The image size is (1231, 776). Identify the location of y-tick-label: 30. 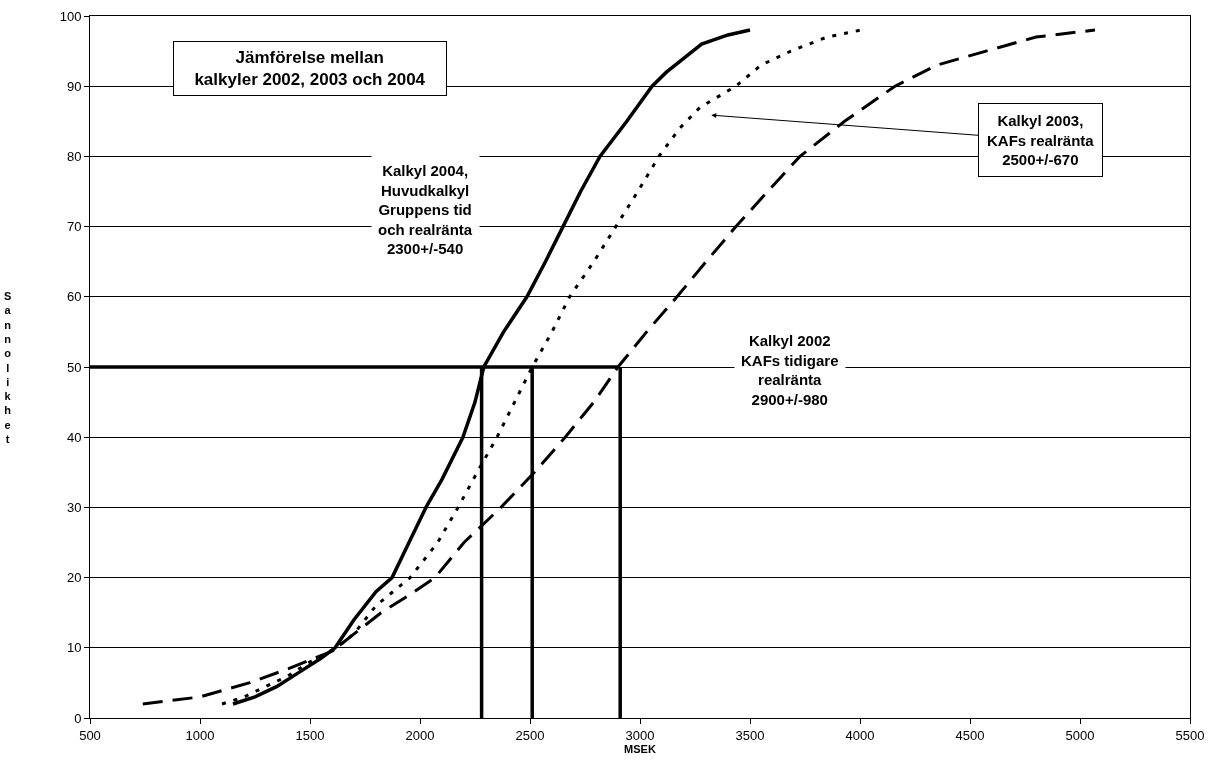
(74, 507).